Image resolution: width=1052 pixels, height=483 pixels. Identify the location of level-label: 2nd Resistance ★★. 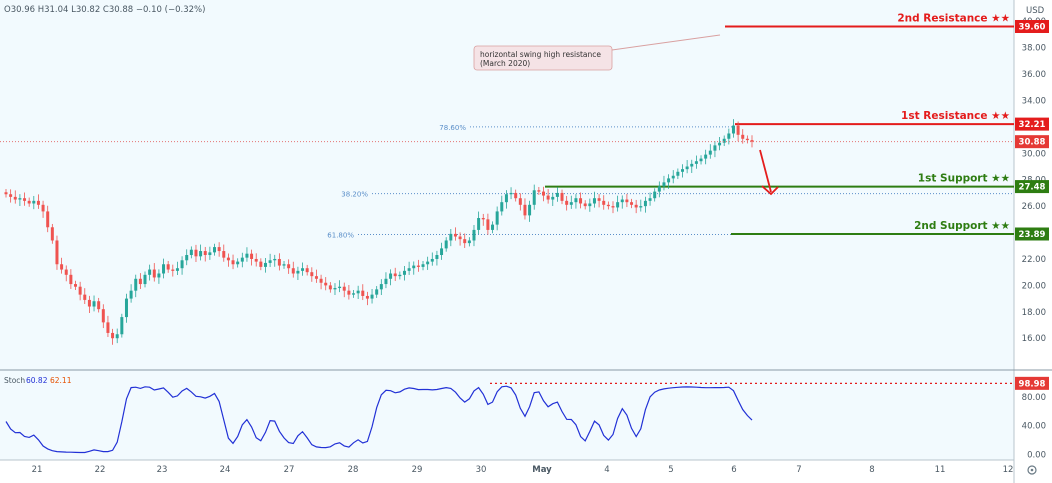
(953, 18).